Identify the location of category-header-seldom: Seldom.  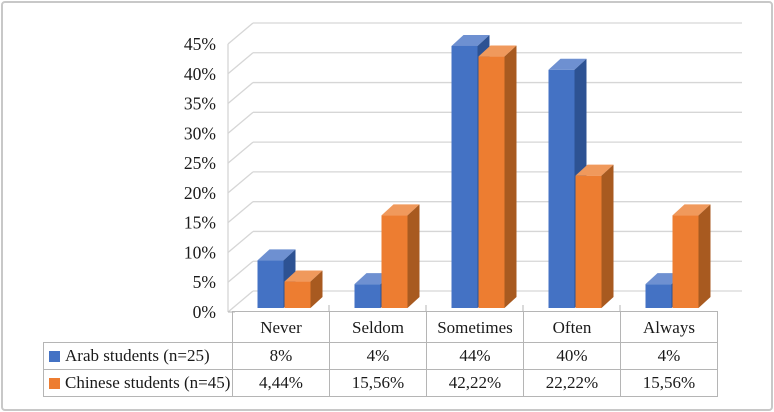
(378, 327).